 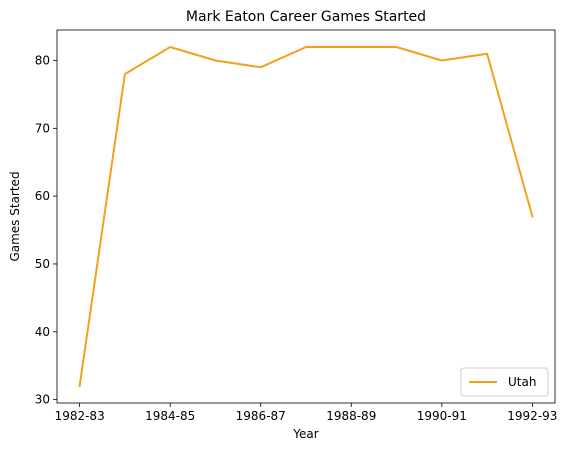 What do you see at coordinates (442, 416) in the screenshot?
I see `x-tick-label: 1990-91` at bounding box center [442, 416].